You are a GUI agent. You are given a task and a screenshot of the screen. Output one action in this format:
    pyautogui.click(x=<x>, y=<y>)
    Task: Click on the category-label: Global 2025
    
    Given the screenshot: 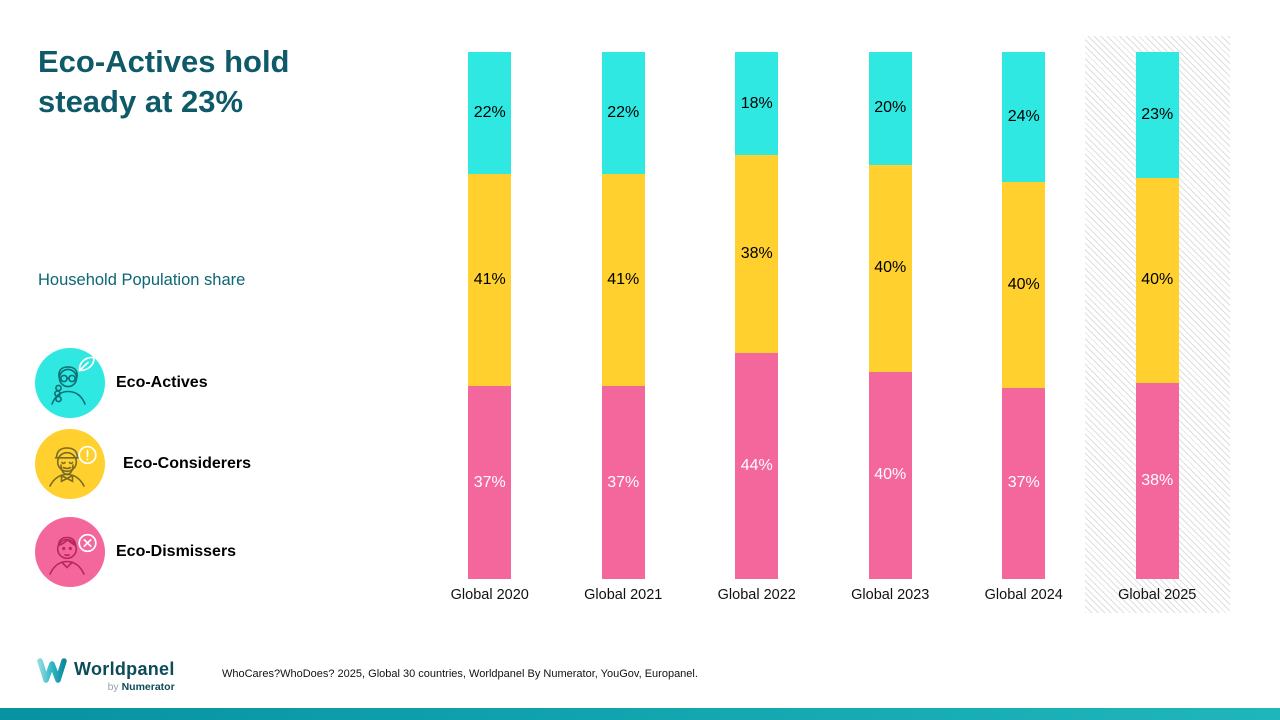 What is the action you would take?
    pyautogui.click(x=1157, y=595)
    